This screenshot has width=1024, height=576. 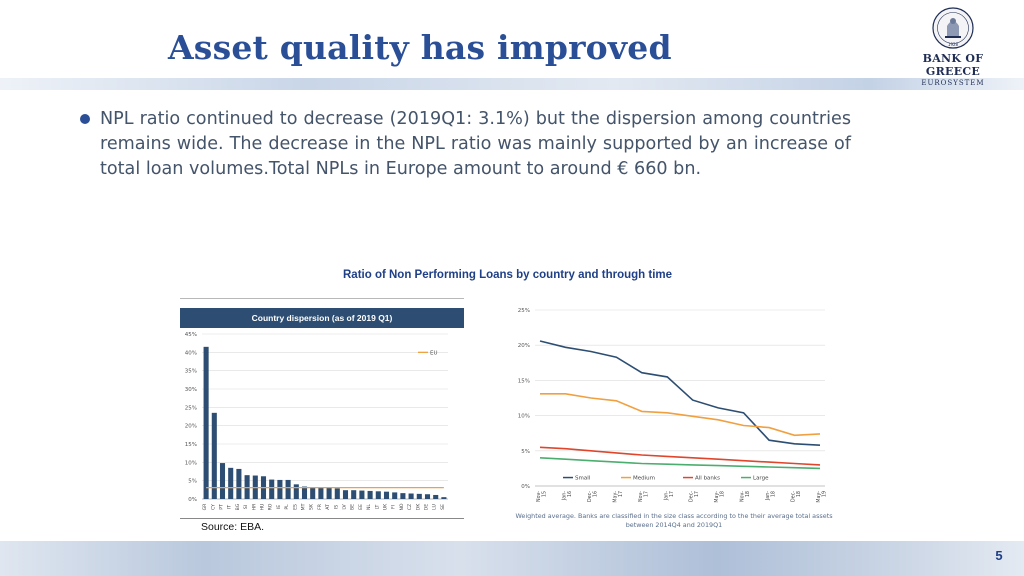 What do you see at coordinates (427, 507) in the screenshot?
I see `x-tick-label: DE` at bounding box center [427, 507].